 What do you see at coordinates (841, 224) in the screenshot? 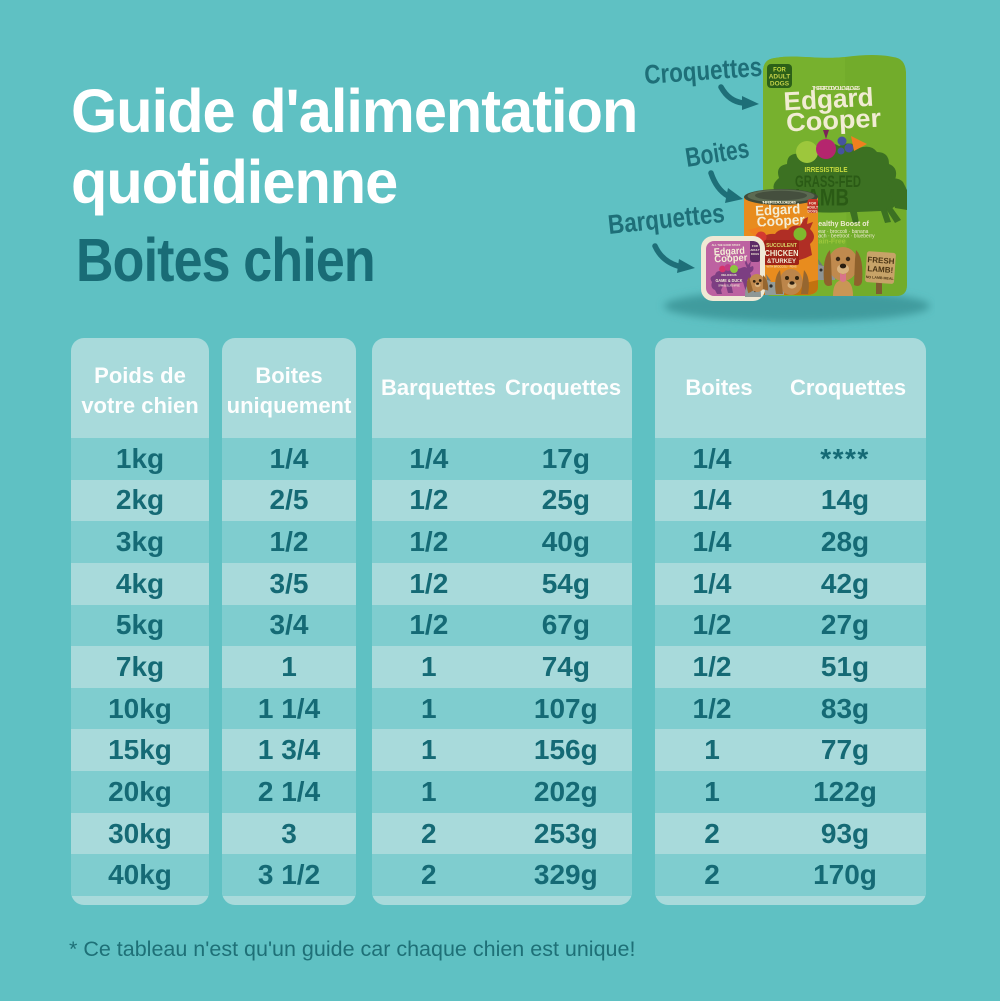
I see `svg-text: Healthy Boost of` at bounding box center [841, 224].